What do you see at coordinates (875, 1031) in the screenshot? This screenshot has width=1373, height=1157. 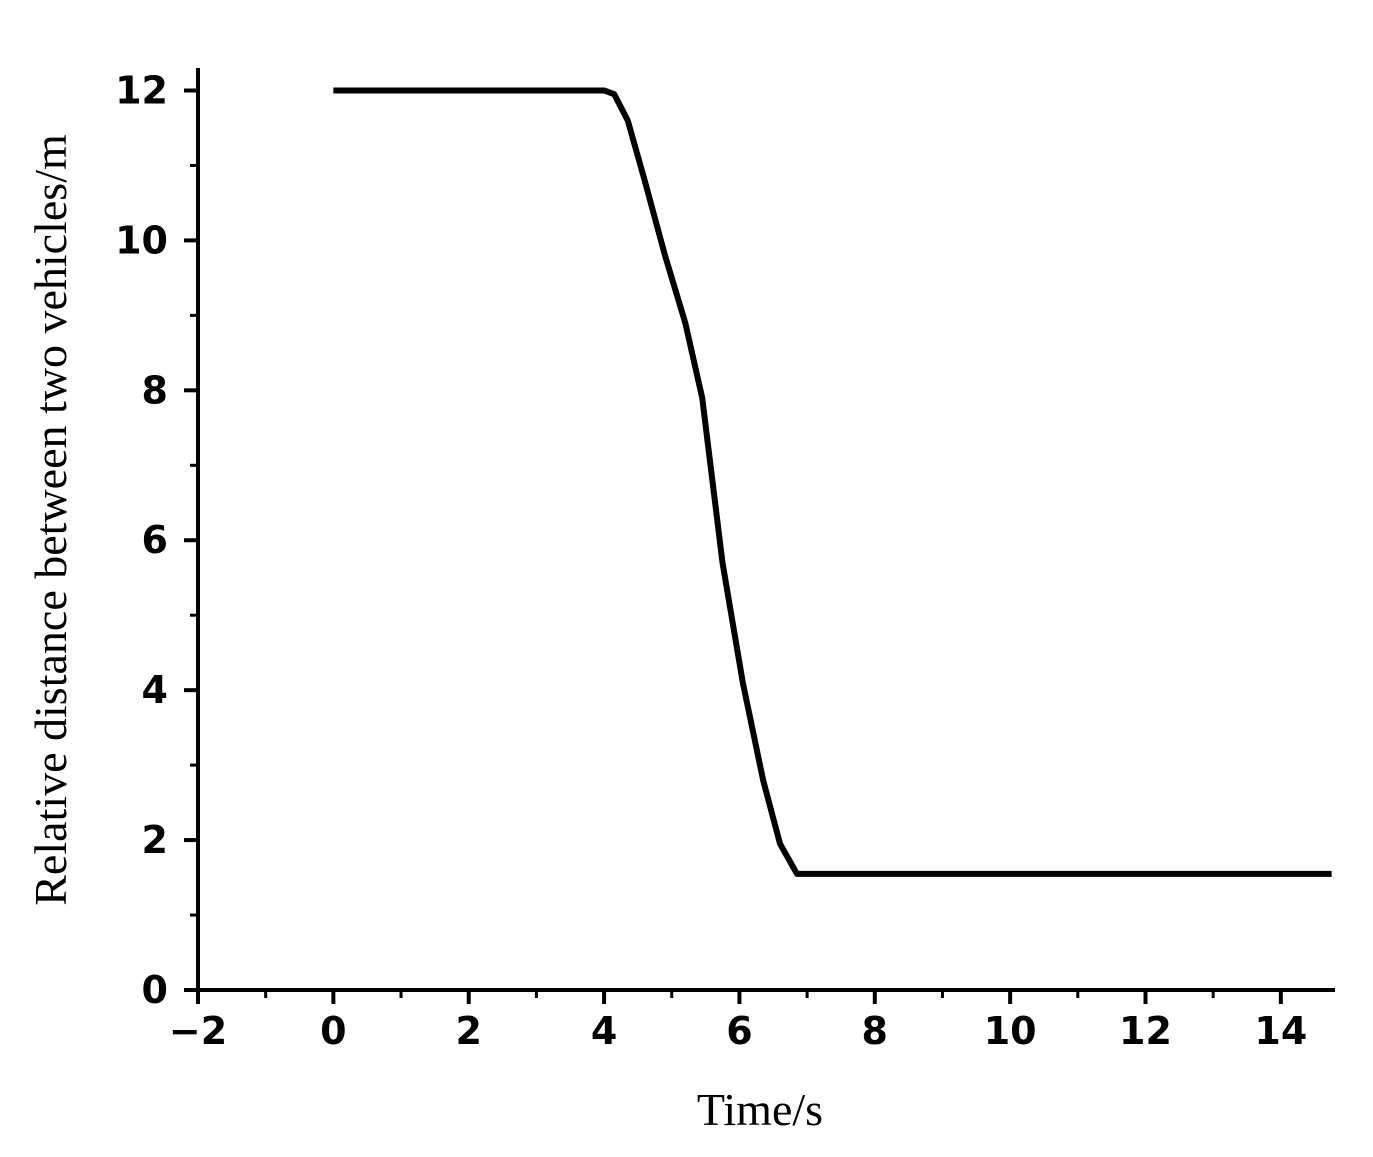 I see `x-tick-label: 8` at bounding box center [875, 1031].